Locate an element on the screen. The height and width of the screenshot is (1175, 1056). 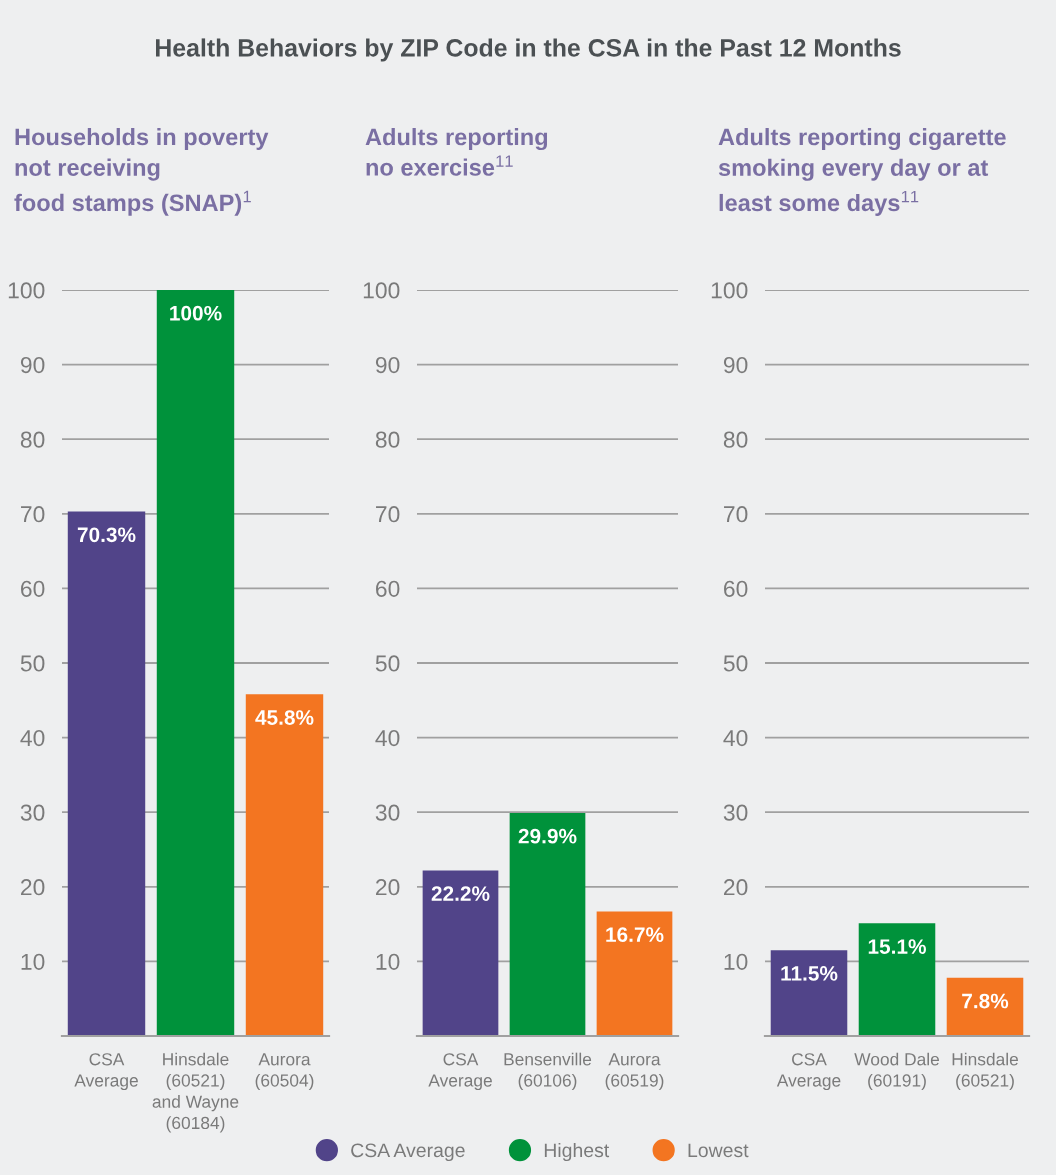
text: Health Behaviors by ZIP Code in the CSA in the Past 12 Months is located at coordinates (528, 50).